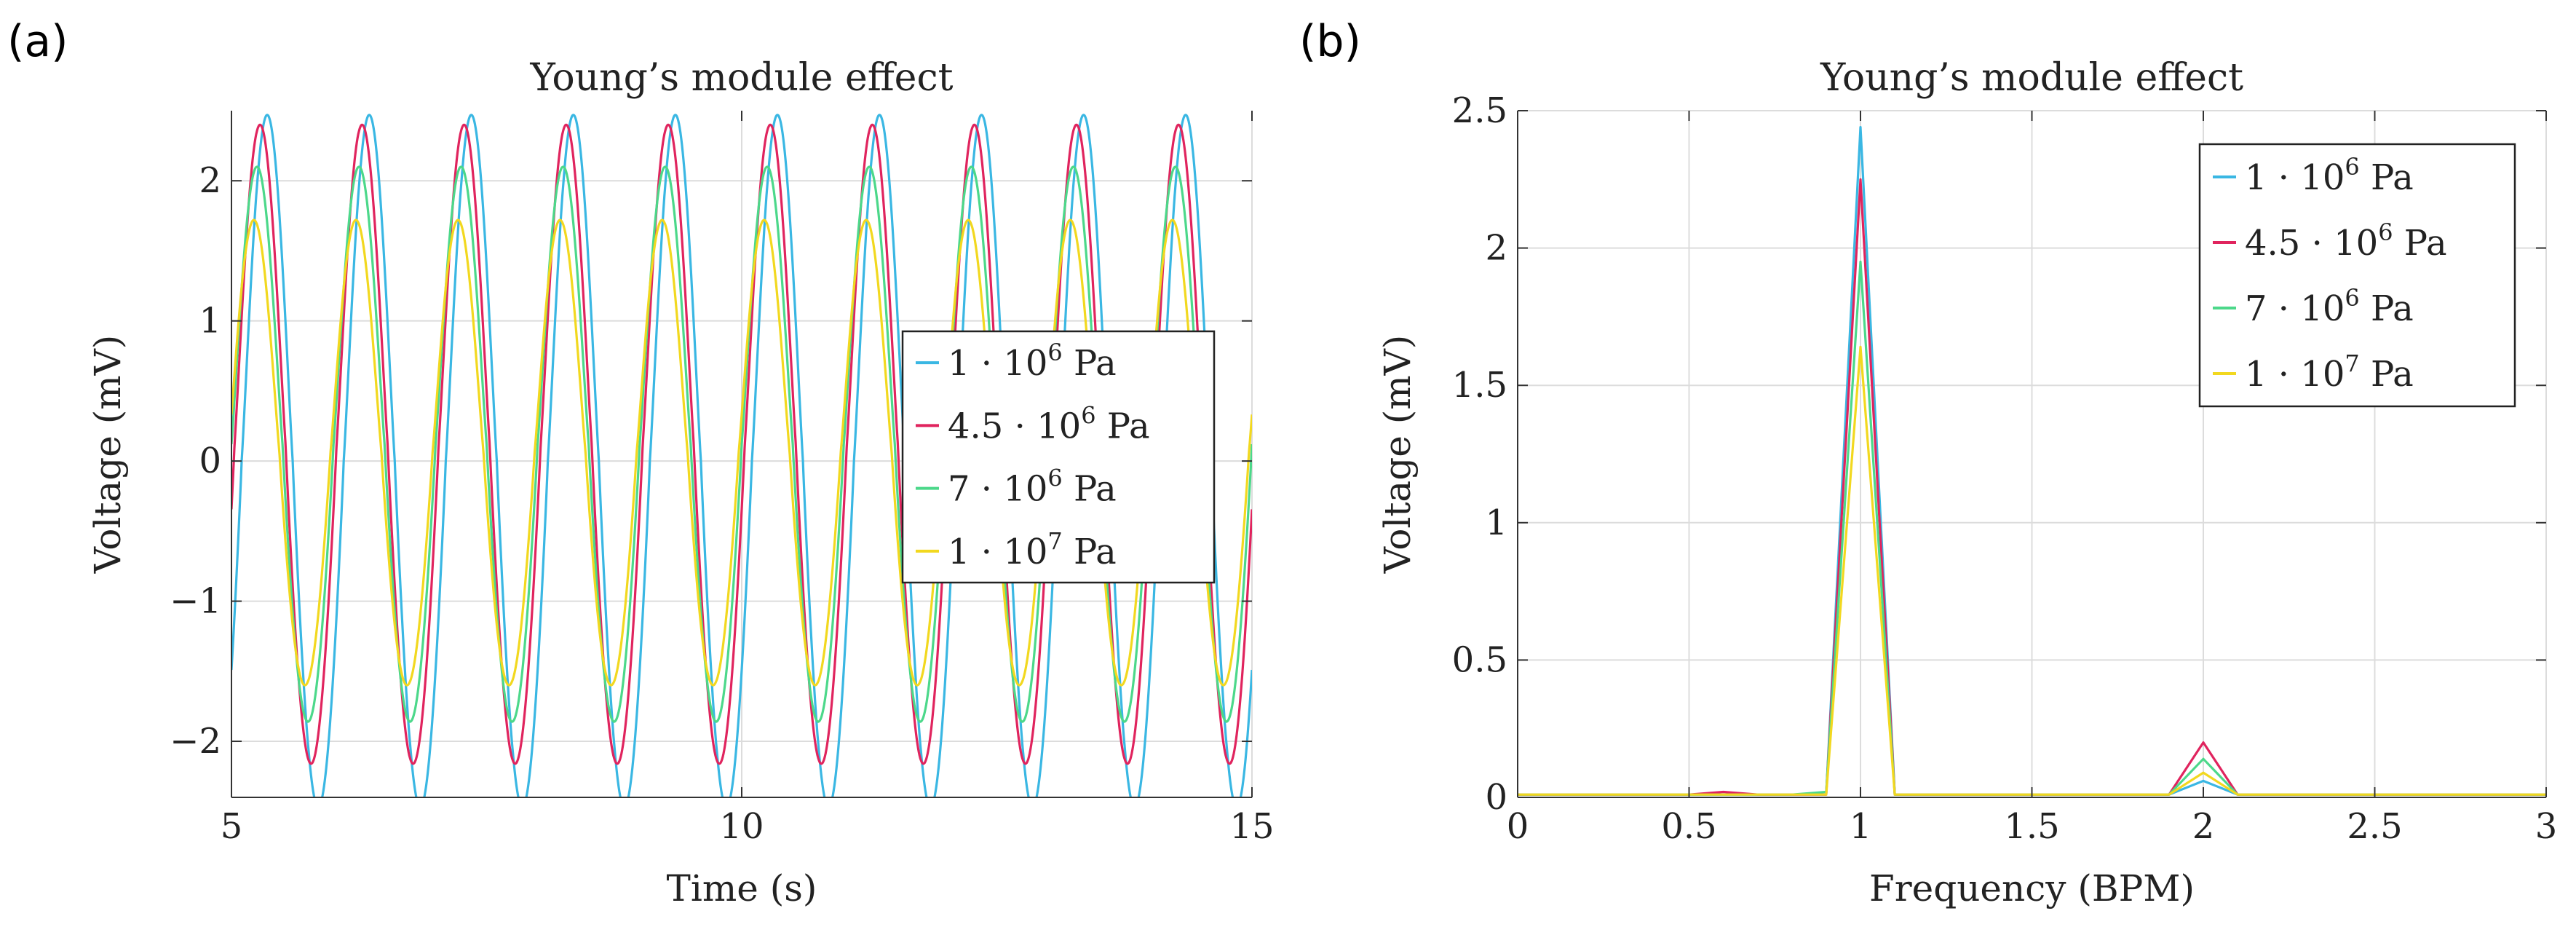  Describe the element at coordinates (741, 826) in the screenshot. I see `x-tick-label: 10` at that location.